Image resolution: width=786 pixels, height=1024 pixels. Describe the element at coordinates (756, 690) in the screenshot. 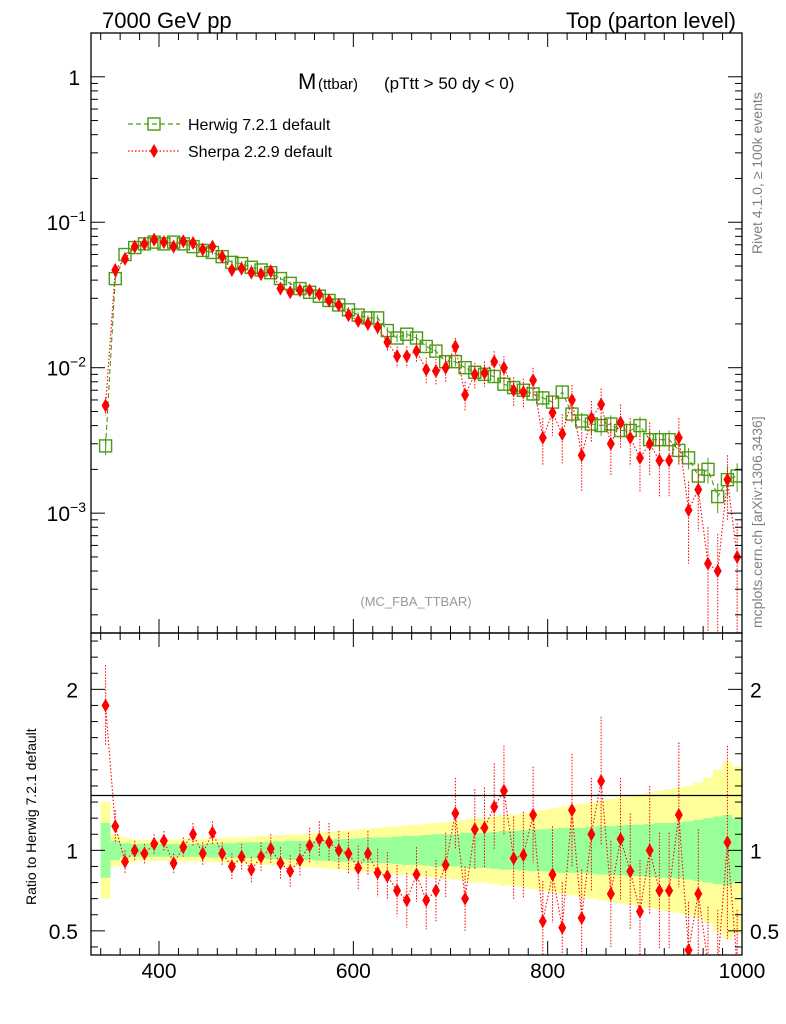

I see `ratio-y-tick-label-right: 2` at that location.